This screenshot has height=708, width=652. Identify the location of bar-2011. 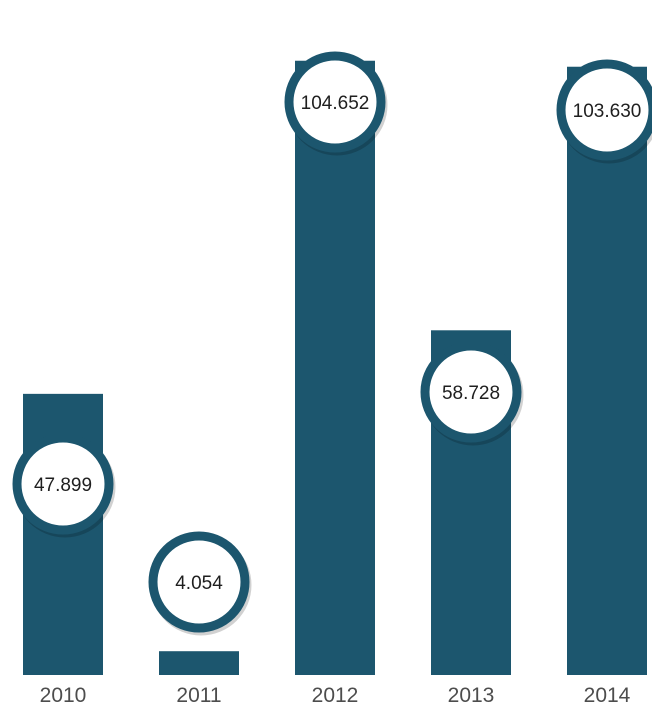
(199, 663).